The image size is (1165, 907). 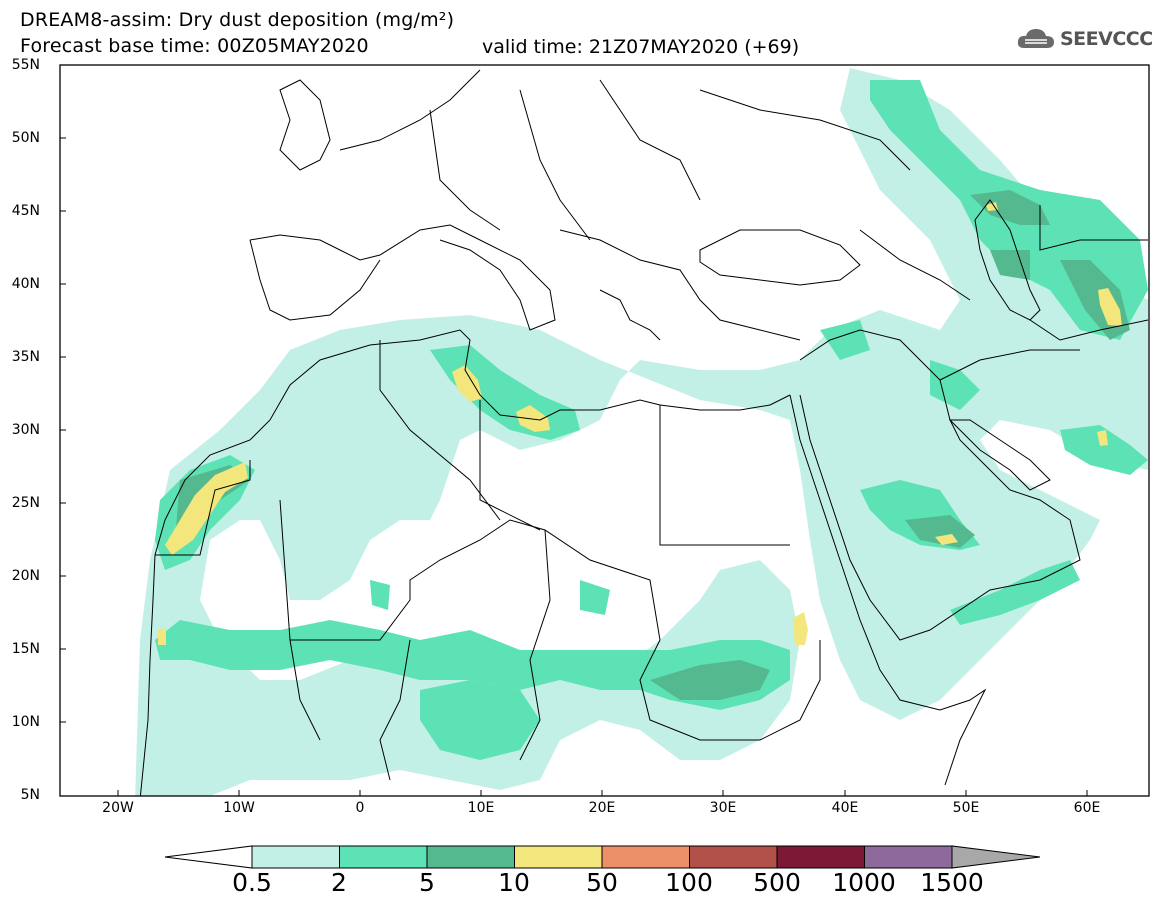 I want to click on lon-label: 20E, so click(x=602, y=808).